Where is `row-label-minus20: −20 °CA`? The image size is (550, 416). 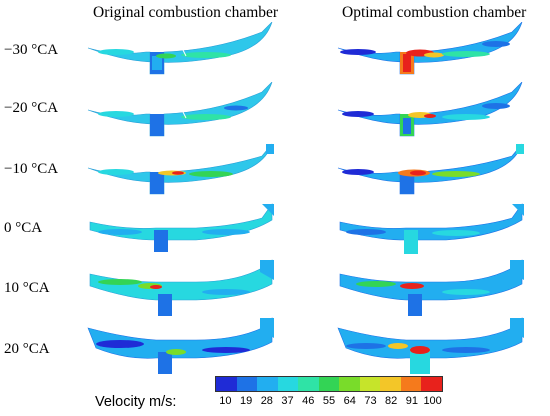 row-label-minus20: −20 °CA is located at coordinates (31, 108).